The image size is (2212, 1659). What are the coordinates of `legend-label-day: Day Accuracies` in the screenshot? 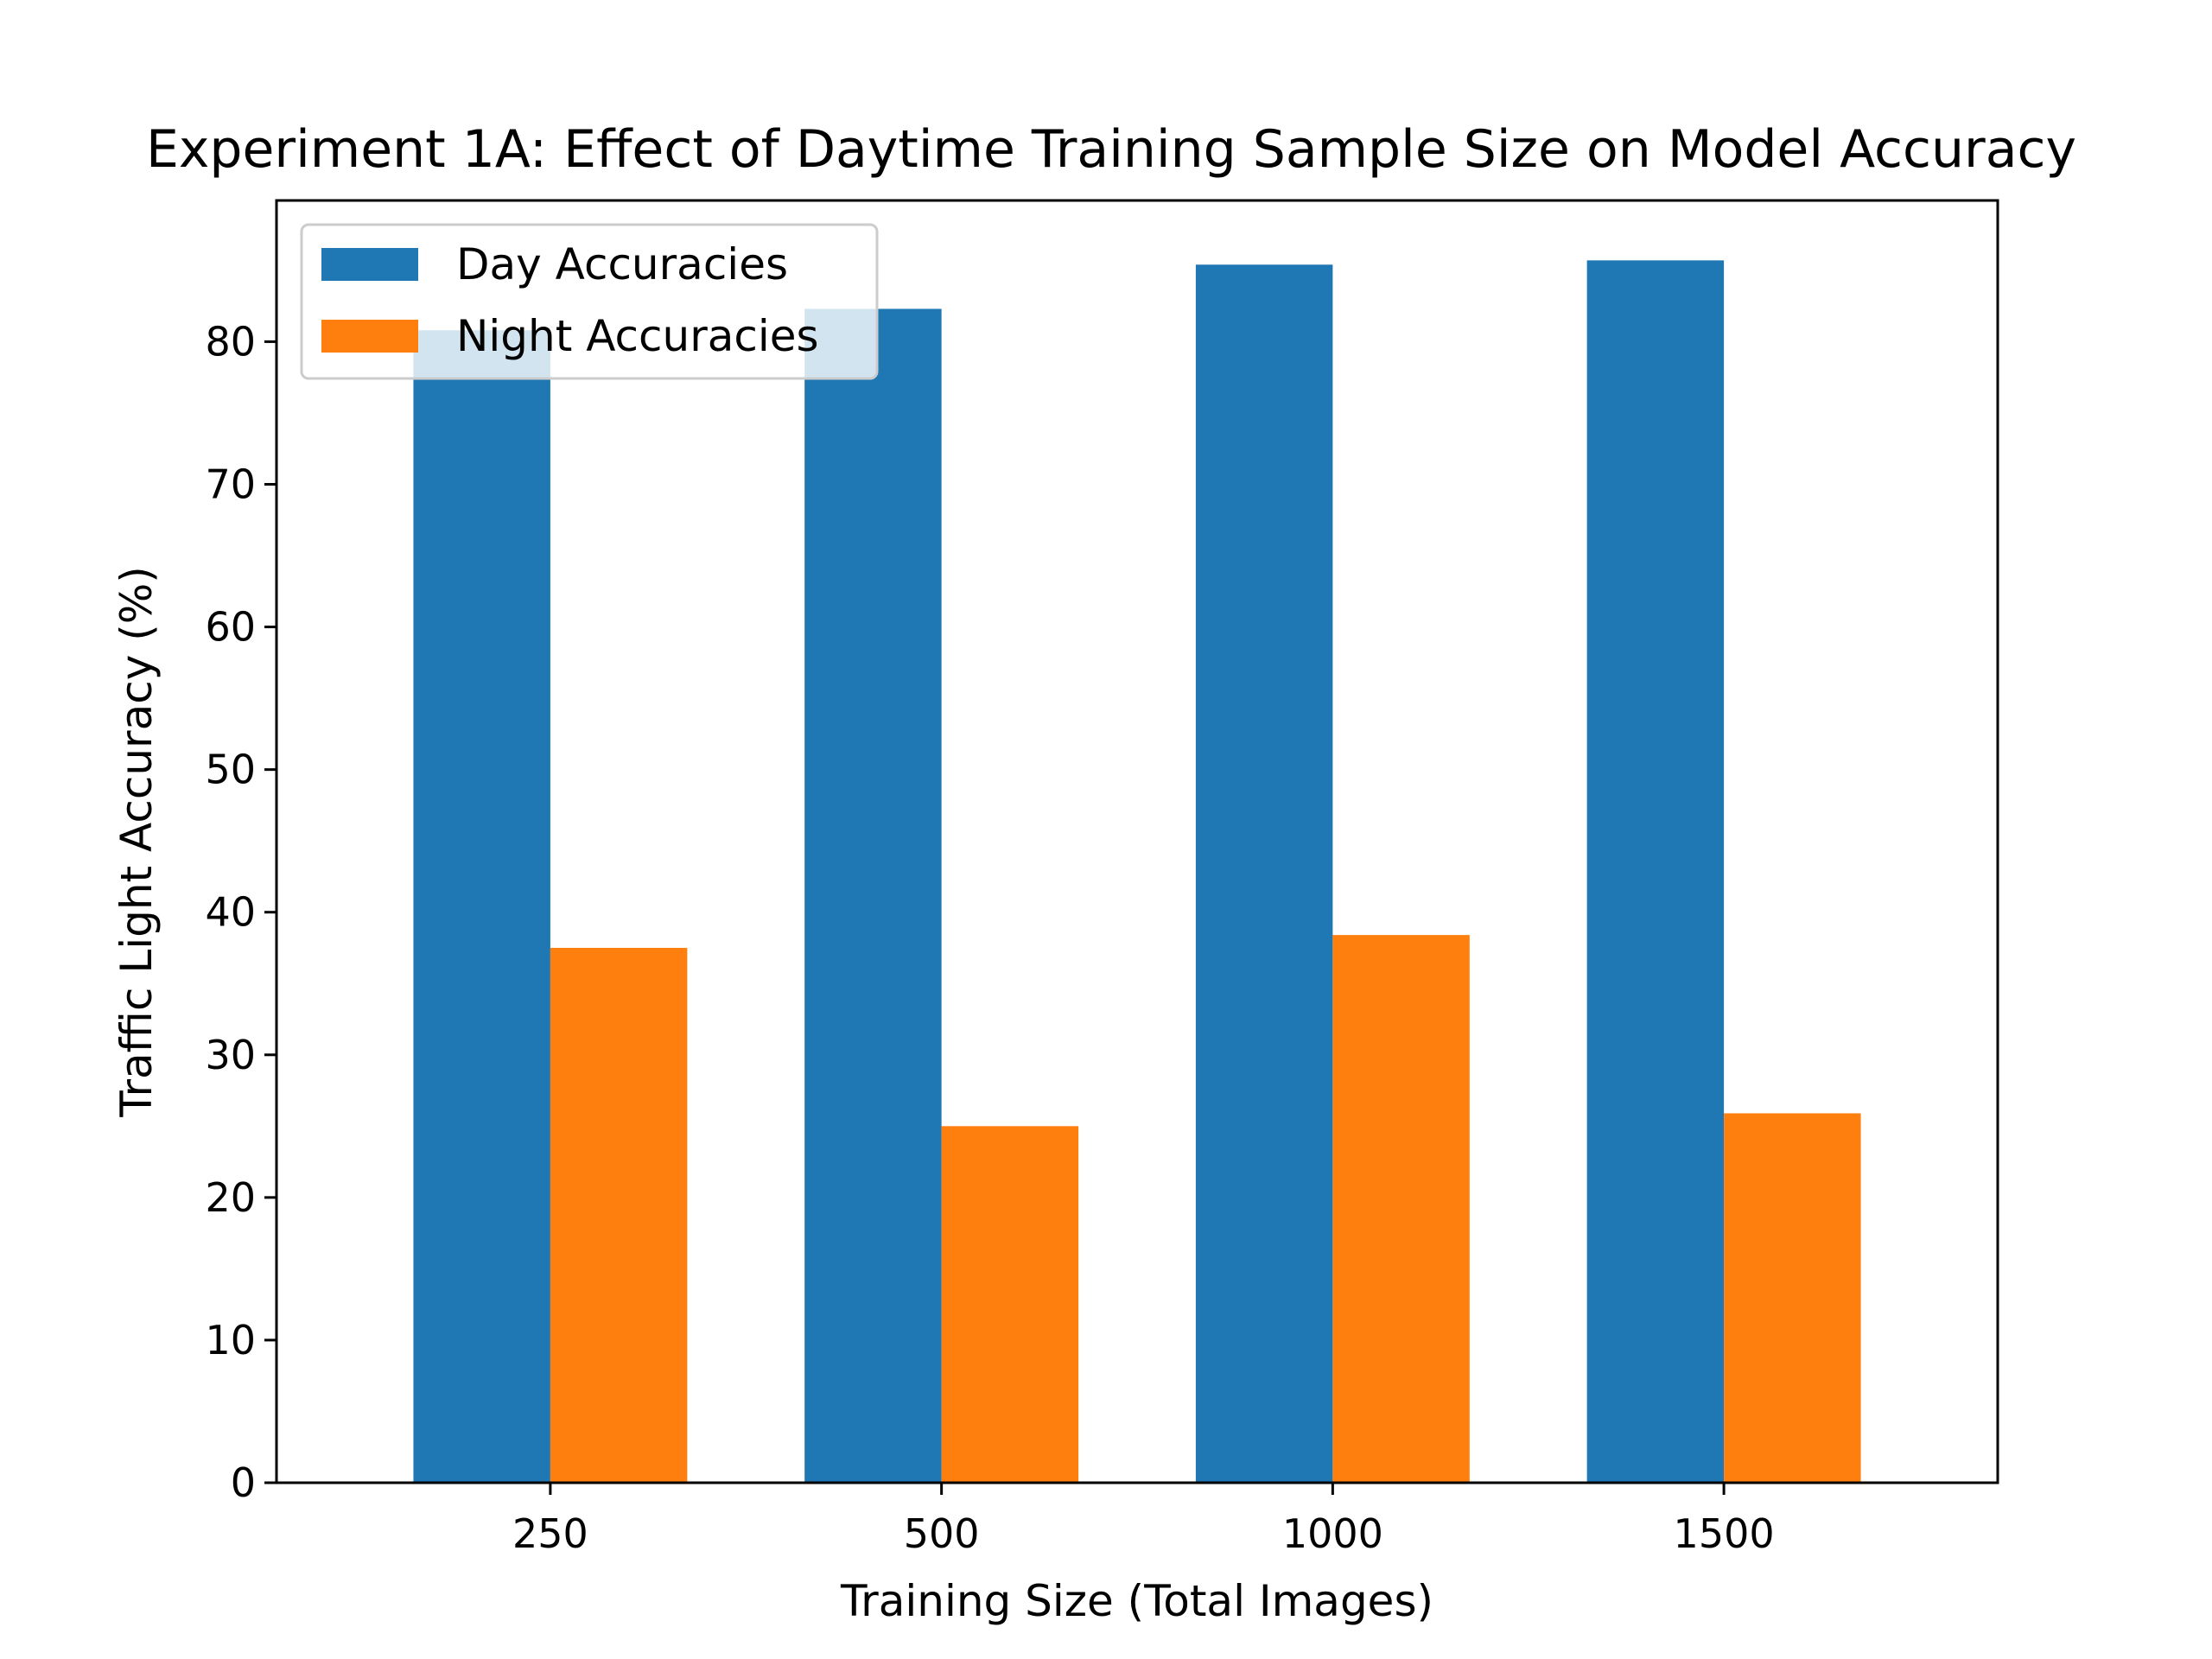 It's located at (622, 264).